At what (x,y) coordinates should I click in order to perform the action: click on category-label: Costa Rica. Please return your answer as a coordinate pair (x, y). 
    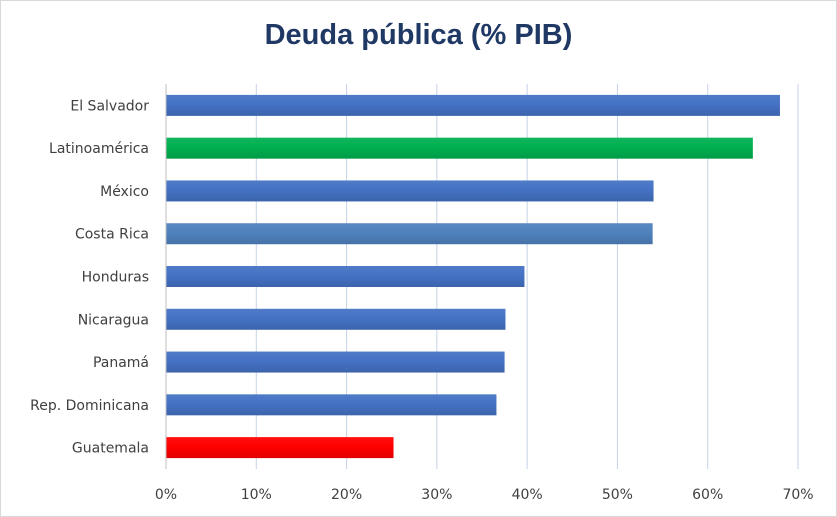
    Looking at the image, I should click on (112, 235).